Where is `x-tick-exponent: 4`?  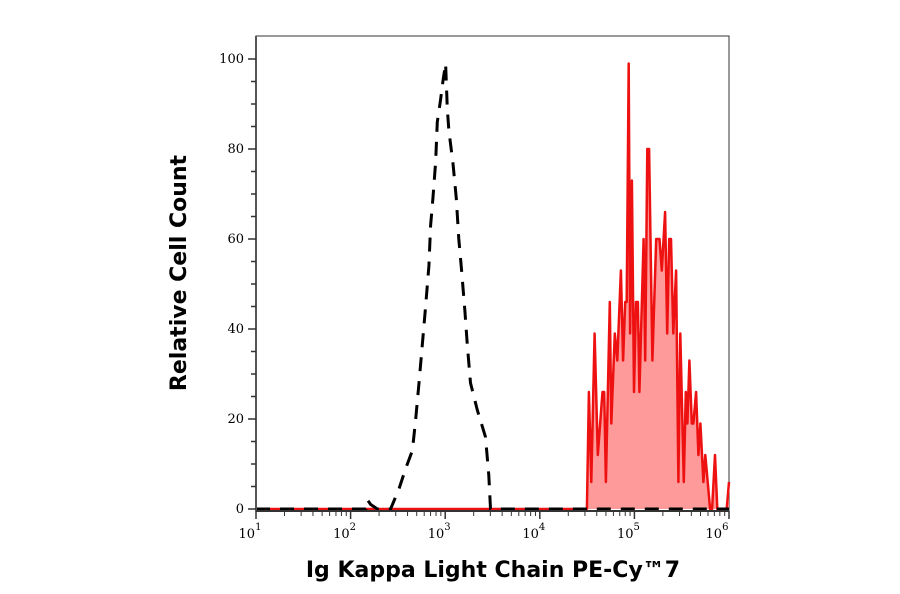 x-tick-exponent: 4 is located at coordinates (542, 527).